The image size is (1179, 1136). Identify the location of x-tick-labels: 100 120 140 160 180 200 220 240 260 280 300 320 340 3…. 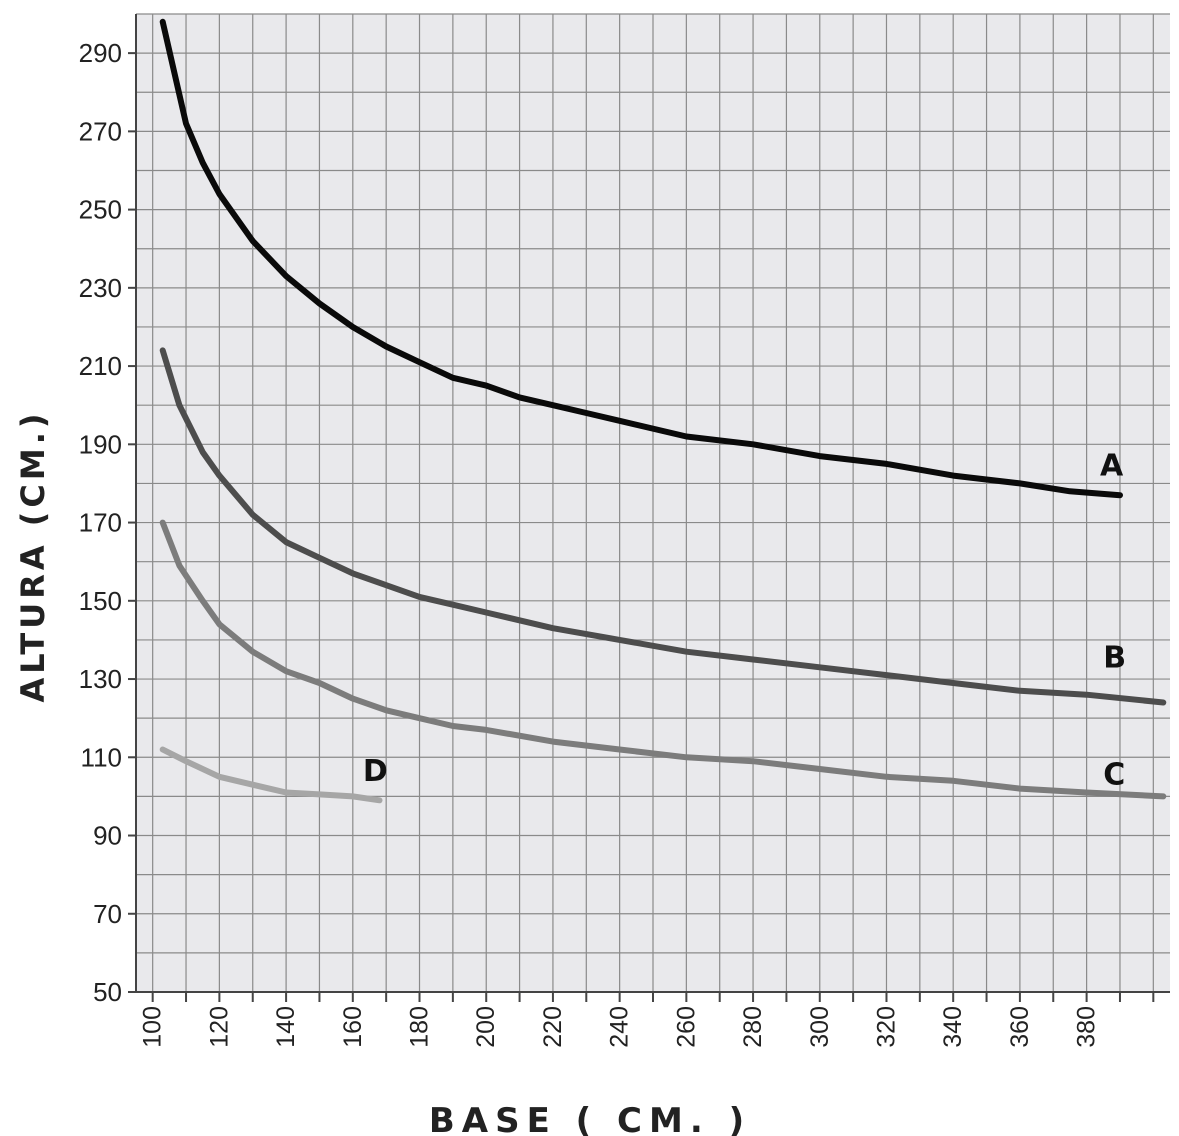
(620, 1027).